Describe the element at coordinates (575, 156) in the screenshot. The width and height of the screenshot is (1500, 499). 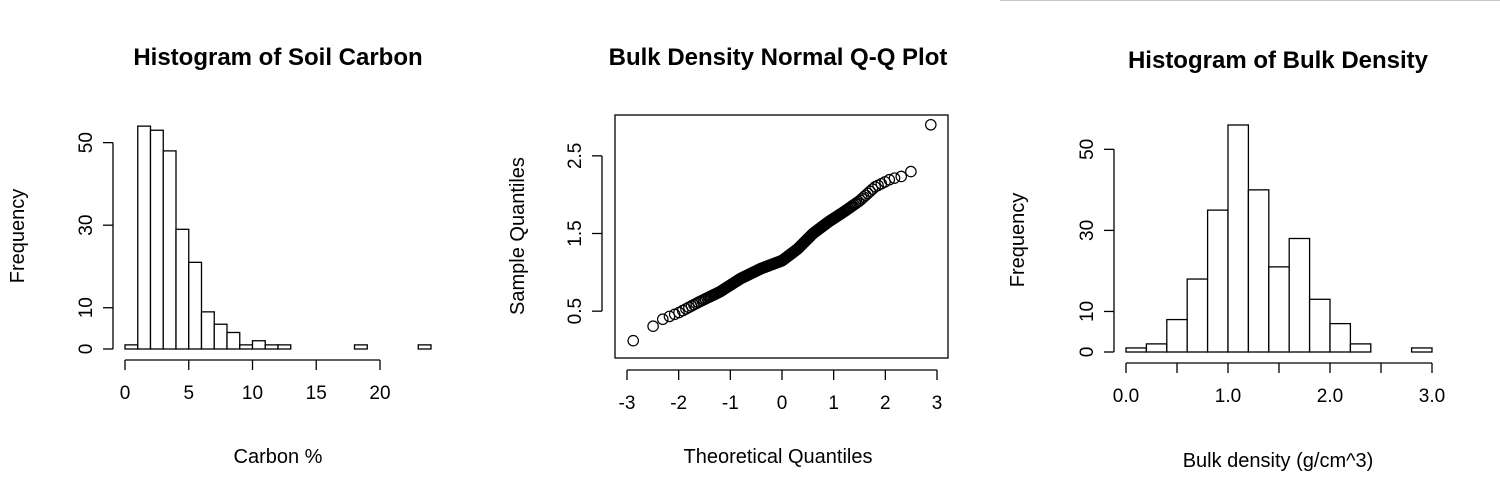
I see `y-tick-label: 2.5` at that location.